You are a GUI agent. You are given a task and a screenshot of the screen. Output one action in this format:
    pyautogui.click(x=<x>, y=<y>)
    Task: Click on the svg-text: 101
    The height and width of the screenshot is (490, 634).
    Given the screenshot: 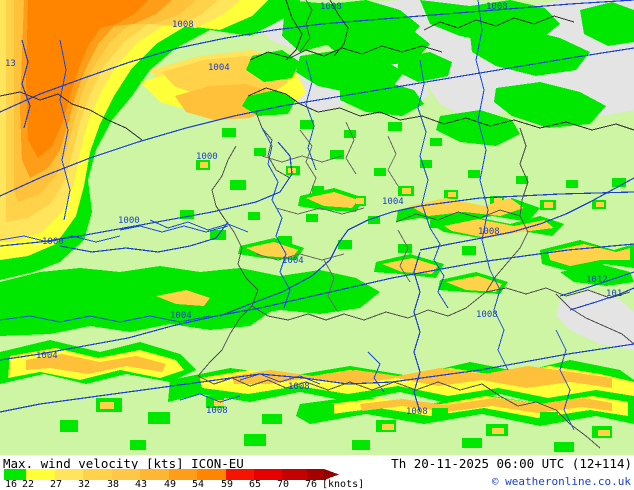 What is the action you would take?
    pyautogui.click(x=614, y=294)
    